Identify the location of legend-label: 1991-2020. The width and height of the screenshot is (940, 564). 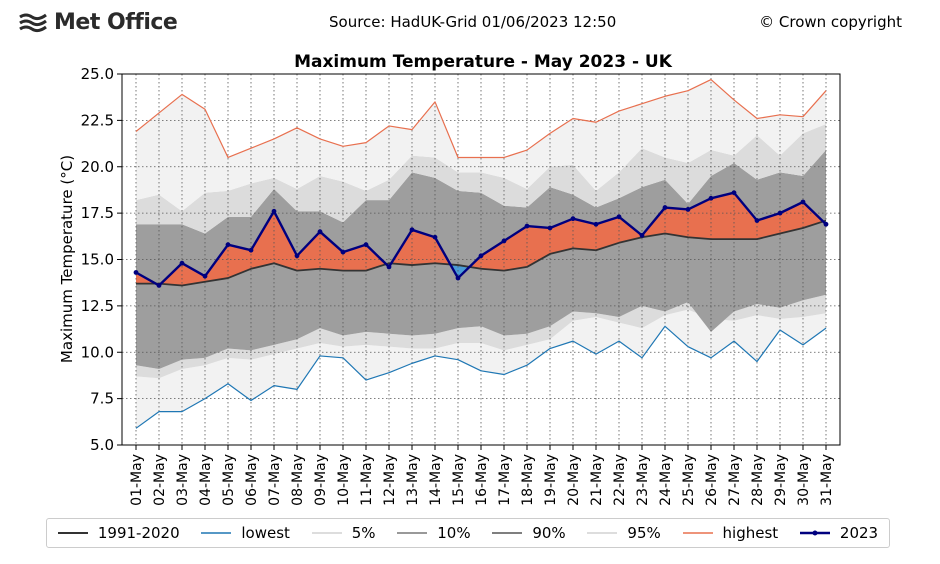
(138, 533).